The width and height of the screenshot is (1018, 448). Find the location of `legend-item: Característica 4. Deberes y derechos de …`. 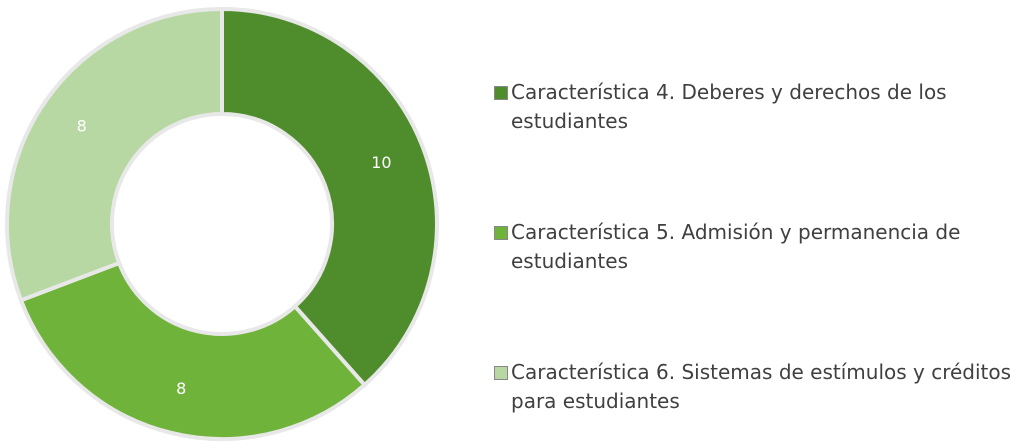

legend-item: Característica 4. Deberes y derechos de … is located at coordinates (754, 107).